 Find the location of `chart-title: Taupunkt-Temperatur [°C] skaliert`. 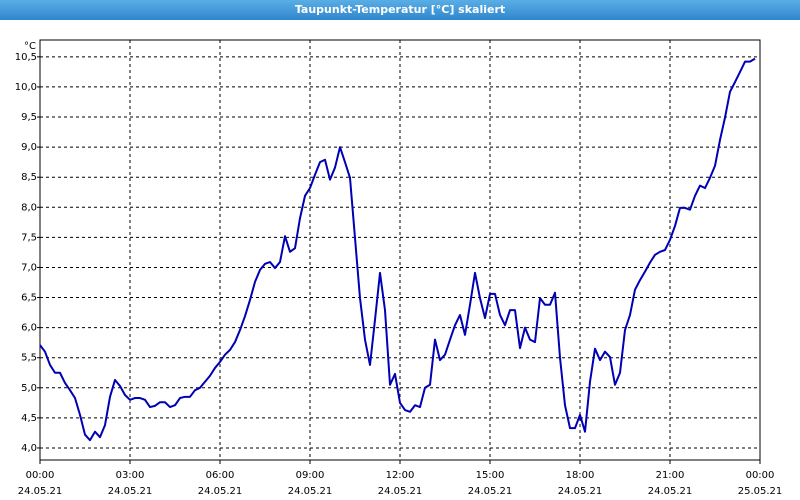

chart-title: Taupunkt-Temperatur [°C] skaliert is located at coordinates (400, 9).